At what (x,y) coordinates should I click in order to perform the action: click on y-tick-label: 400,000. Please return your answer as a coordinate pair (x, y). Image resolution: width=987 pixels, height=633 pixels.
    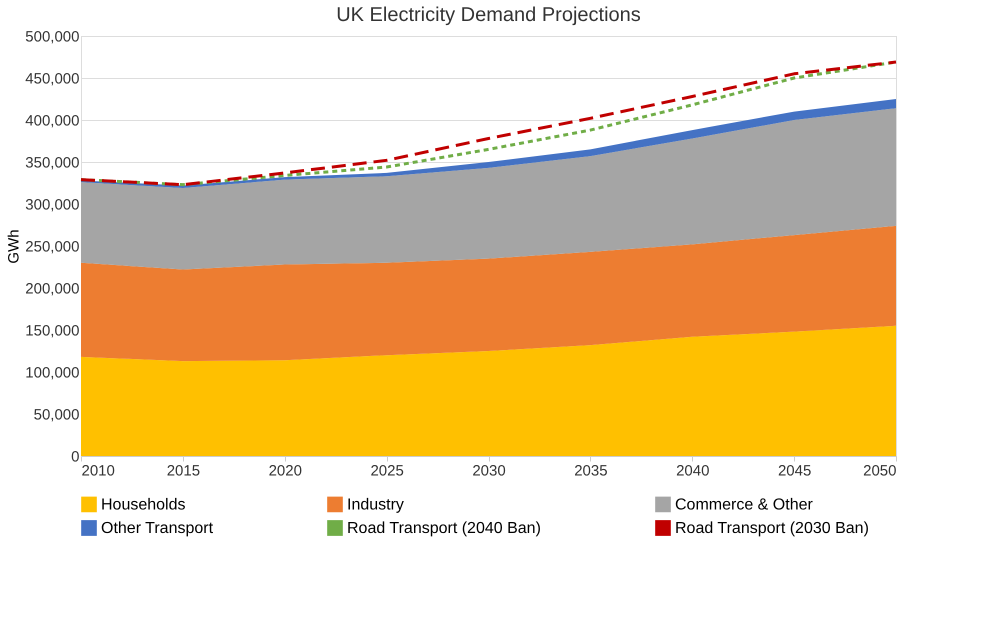
    Looking at the image, I should click on (52, 121).